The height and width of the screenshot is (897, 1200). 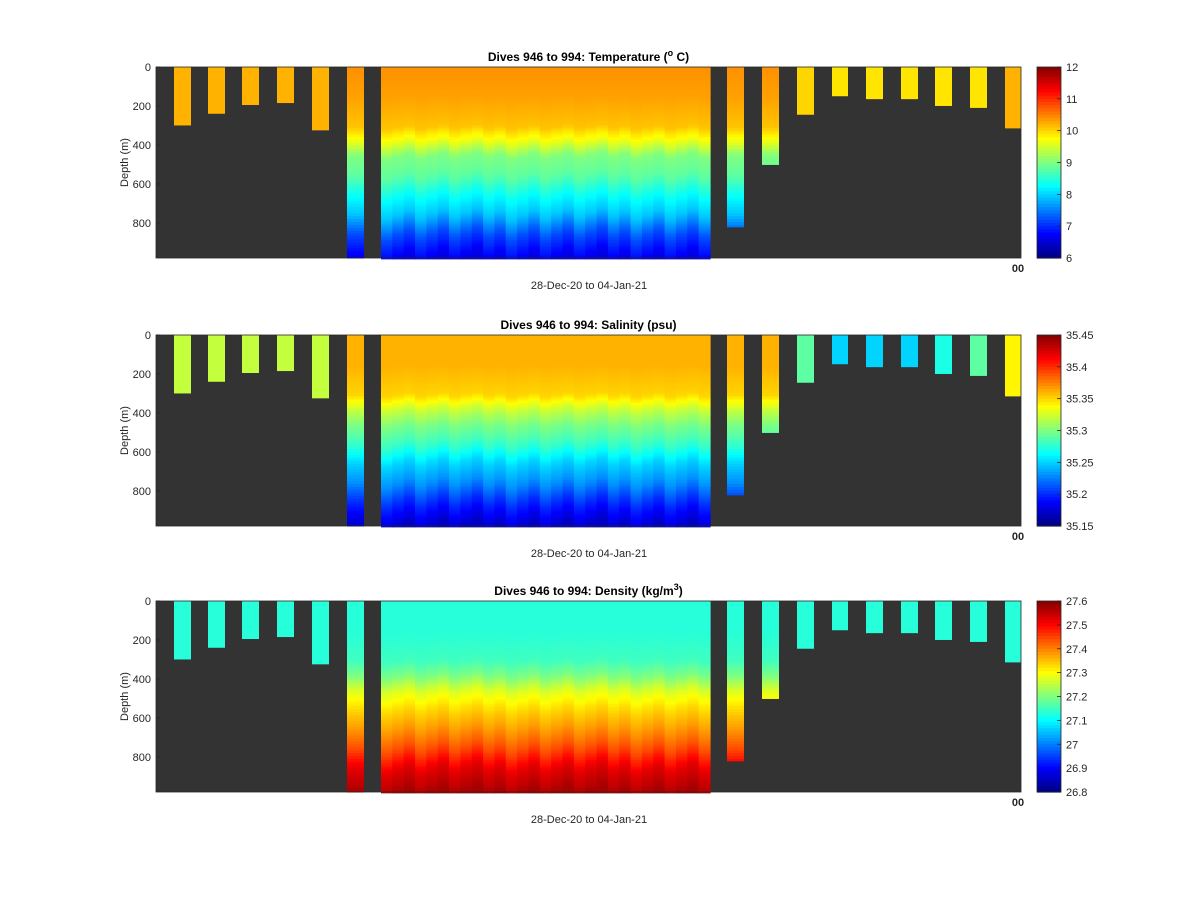 What do you see at coordinates (588, 56) in the screenshot?
I see `chart-title: Dives 946 to 994: Temperature (o C)` at bounding box center [588, 56].